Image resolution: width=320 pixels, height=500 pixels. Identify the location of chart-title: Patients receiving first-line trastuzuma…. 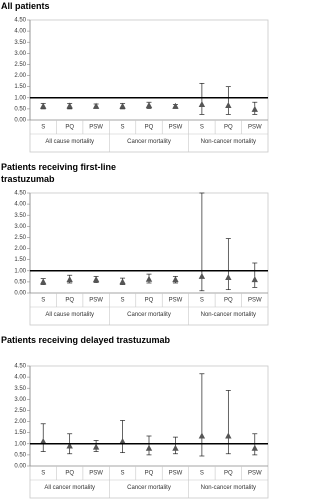
(59, 173).